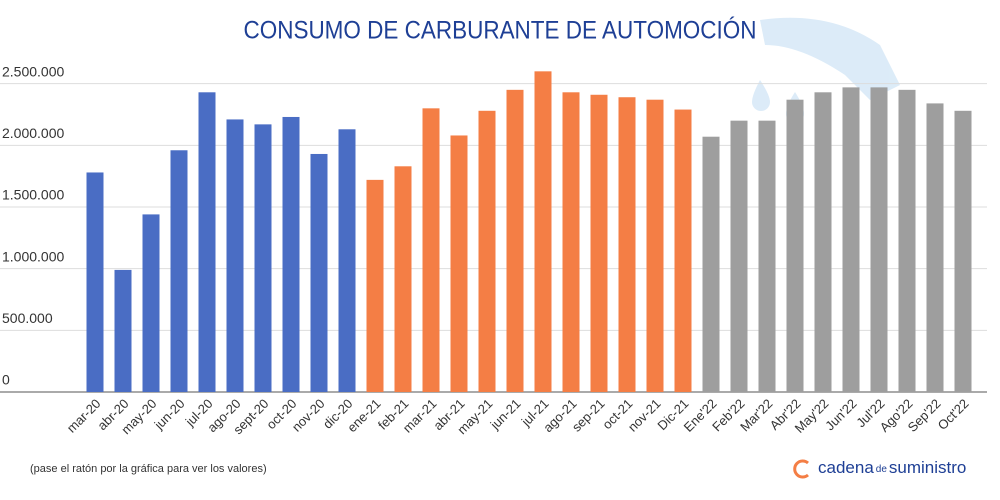 The width and height of the screenshot is (1000, 500). What do you see at coordinates (27, 318) in the screenshot?
I see `y-tick-label: 500.000` at bounding box center [27, 318].